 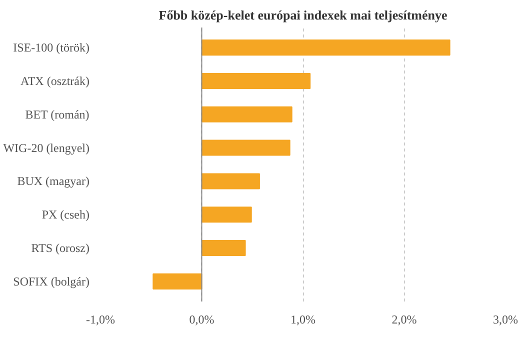 What do you see at coordinates (303, 15) in the screenshot?
I see `chart-title: Főbb közép-kelet európai indexek mai teljesítménye` at bounding box center [303, 15].